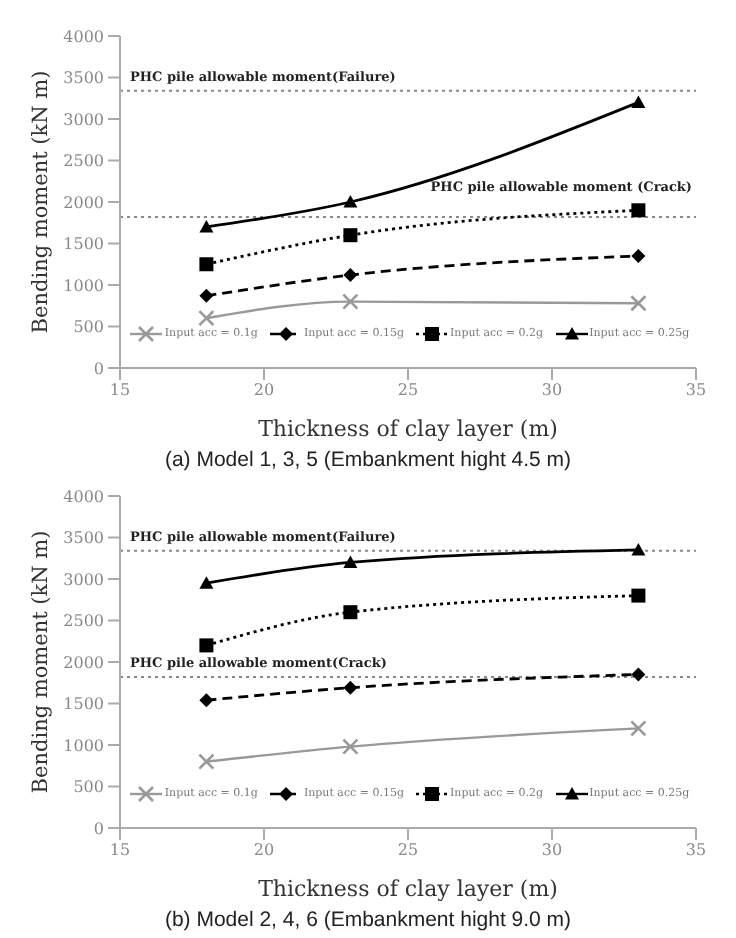 This screenshot has width=736, height=938. I want to click on text: (a) Model 1, 3, 5 (Embankment hight 4.5 m), so click(368, 460).